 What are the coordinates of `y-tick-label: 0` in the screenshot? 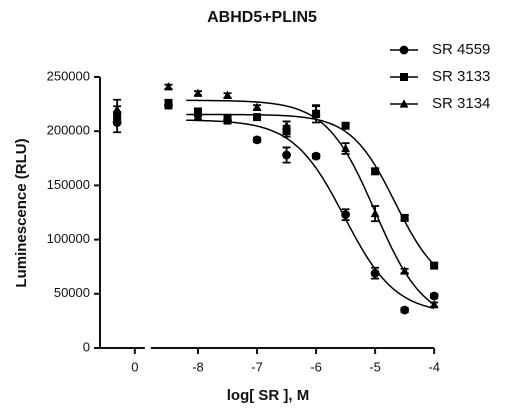 It's located at (86, 346).